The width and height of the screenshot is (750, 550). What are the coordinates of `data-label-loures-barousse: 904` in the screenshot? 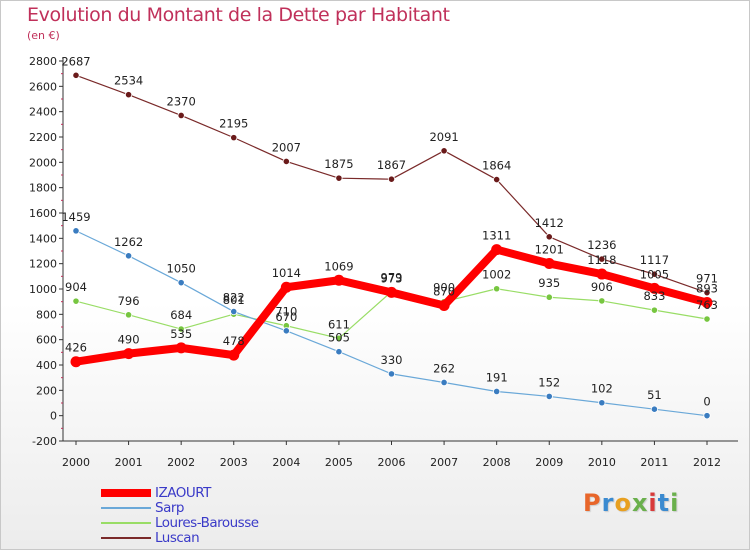 It's located at (76, 287).